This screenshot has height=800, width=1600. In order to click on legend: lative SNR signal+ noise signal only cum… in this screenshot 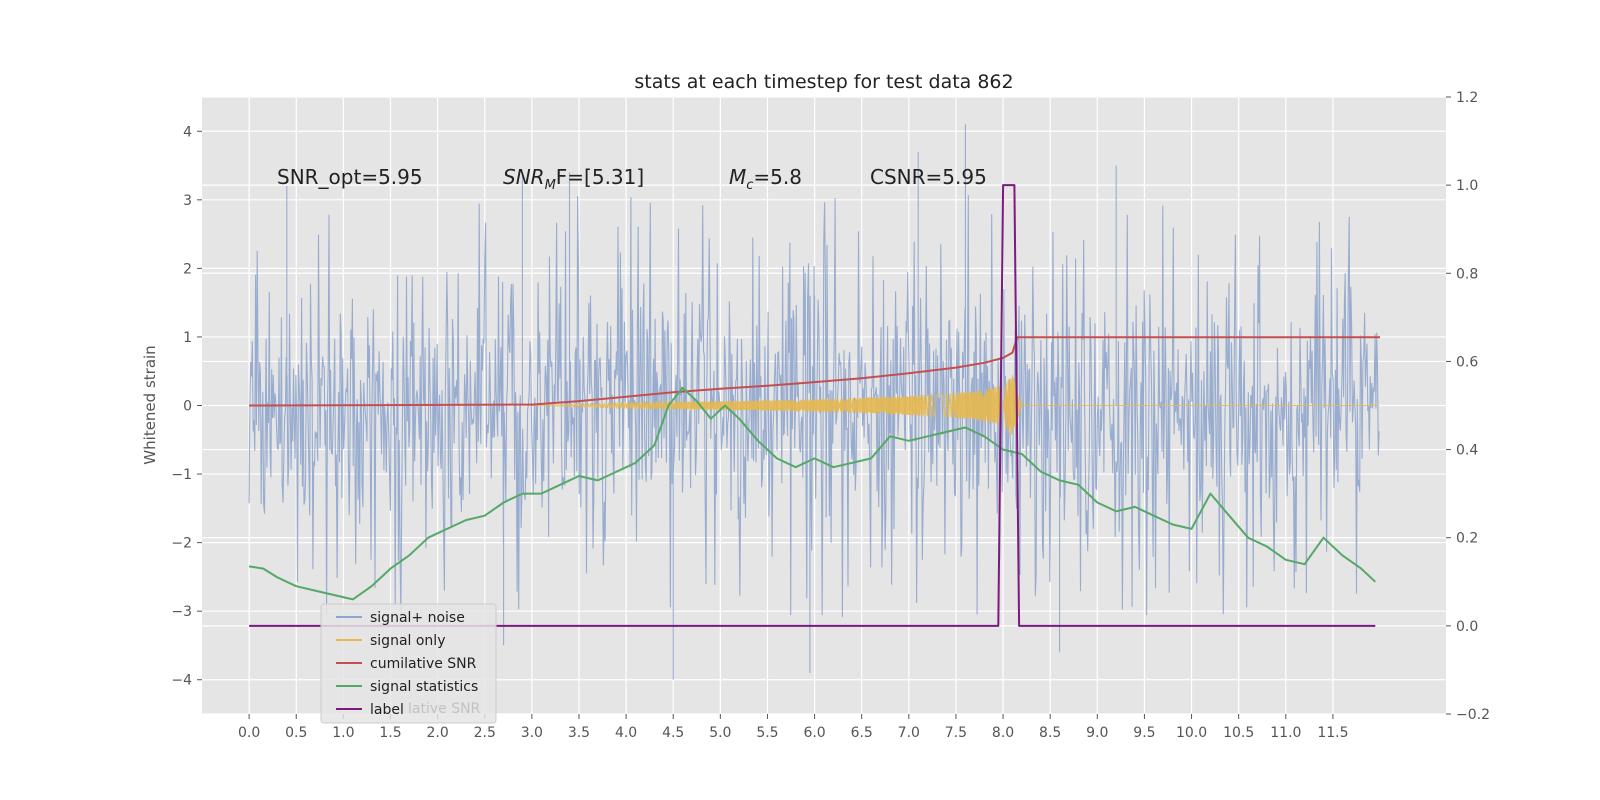, I will do `click(408, 663)`.